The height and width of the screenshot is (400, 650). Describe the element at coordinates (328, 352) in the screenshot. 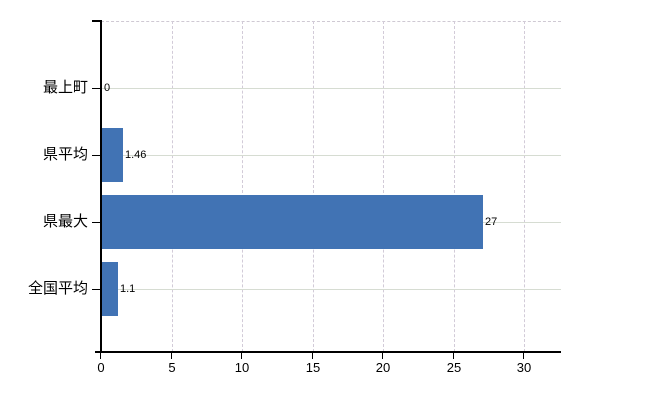

I see `x-axis-line` at that location.